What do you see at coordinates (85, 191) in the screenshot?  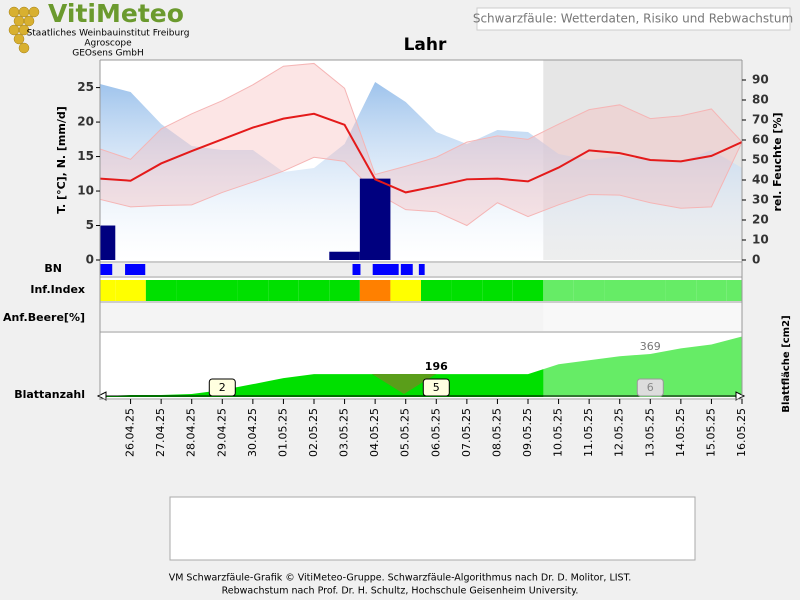 I see `y-tick-label: 10` at bounding box center [85, 191].